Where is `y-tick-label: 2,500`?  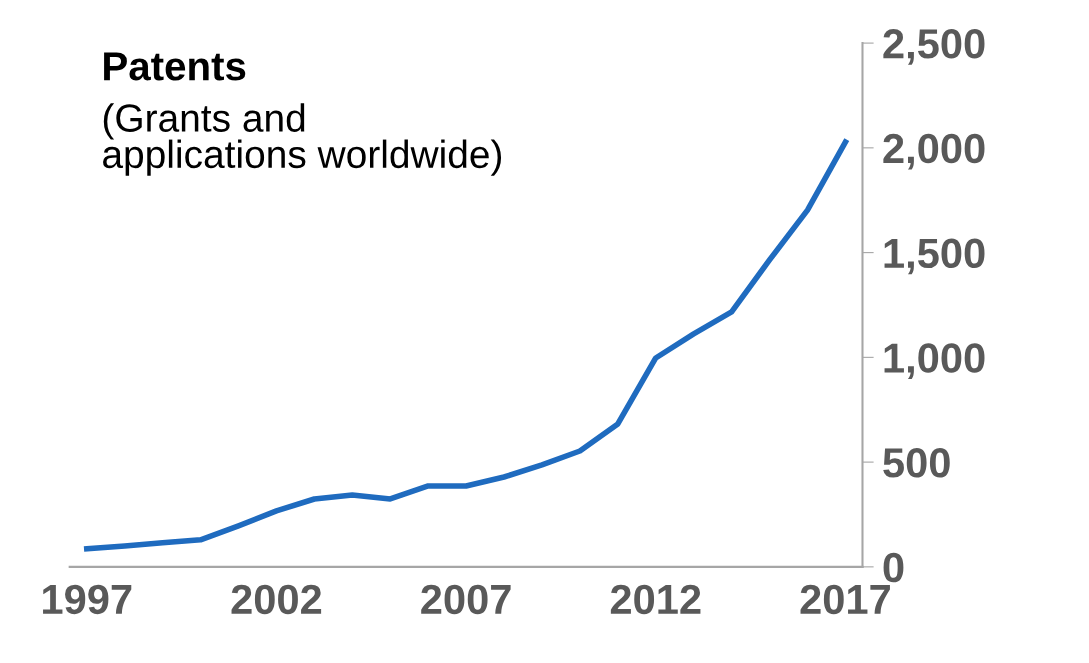 y-tick-label: 2,500 is located at coordinates (934, 47).